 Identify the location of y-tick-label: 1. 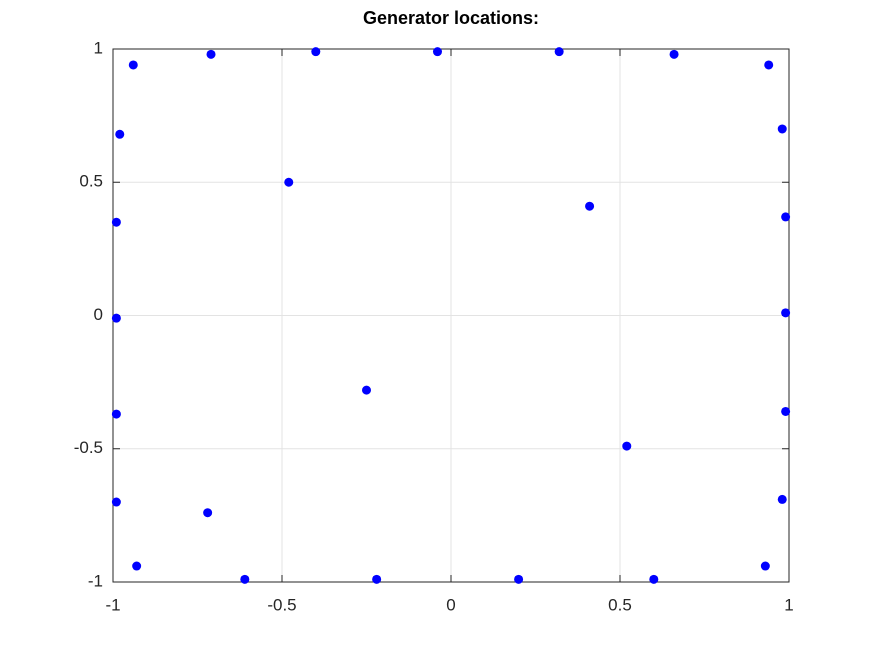
(98, 47).